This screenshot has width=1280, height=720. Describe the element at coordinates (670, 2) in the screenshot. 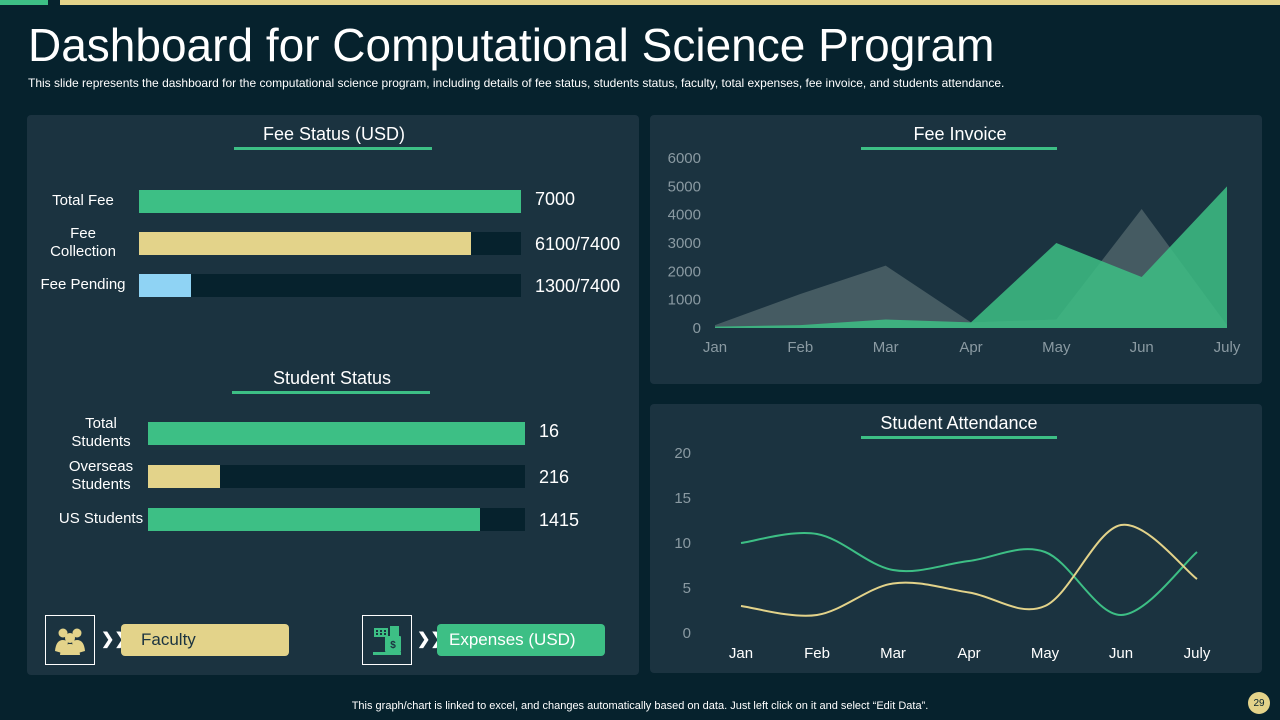

I see `top-accent-yellow` at that location.